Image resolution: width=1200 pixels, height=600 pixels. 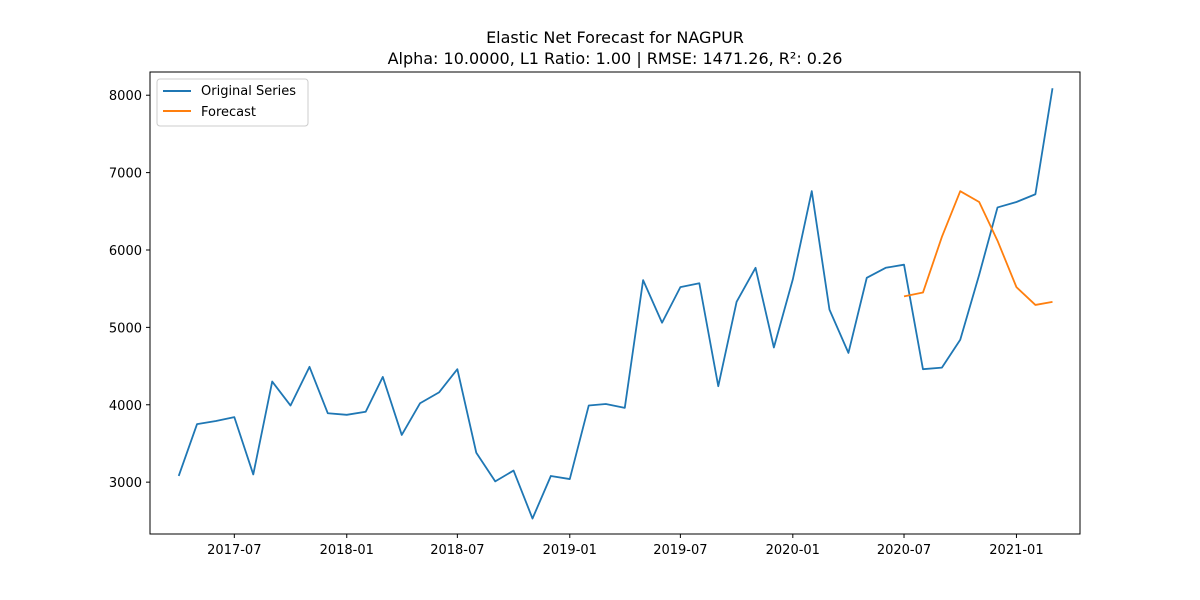 I want to click on x-tick-label: 2021-01, so click(x=1016, y=550).